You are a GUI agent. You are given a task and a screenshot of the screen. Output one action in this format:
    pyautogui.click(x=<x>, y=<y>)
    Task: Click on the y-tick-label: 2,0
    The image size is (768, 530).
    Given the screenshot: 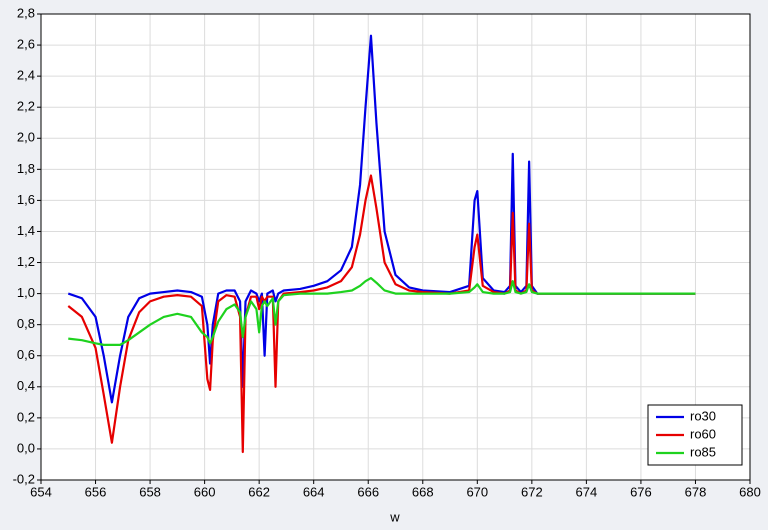 What is the action you would take?
    pyautogui.click(x=26, y=137)
    